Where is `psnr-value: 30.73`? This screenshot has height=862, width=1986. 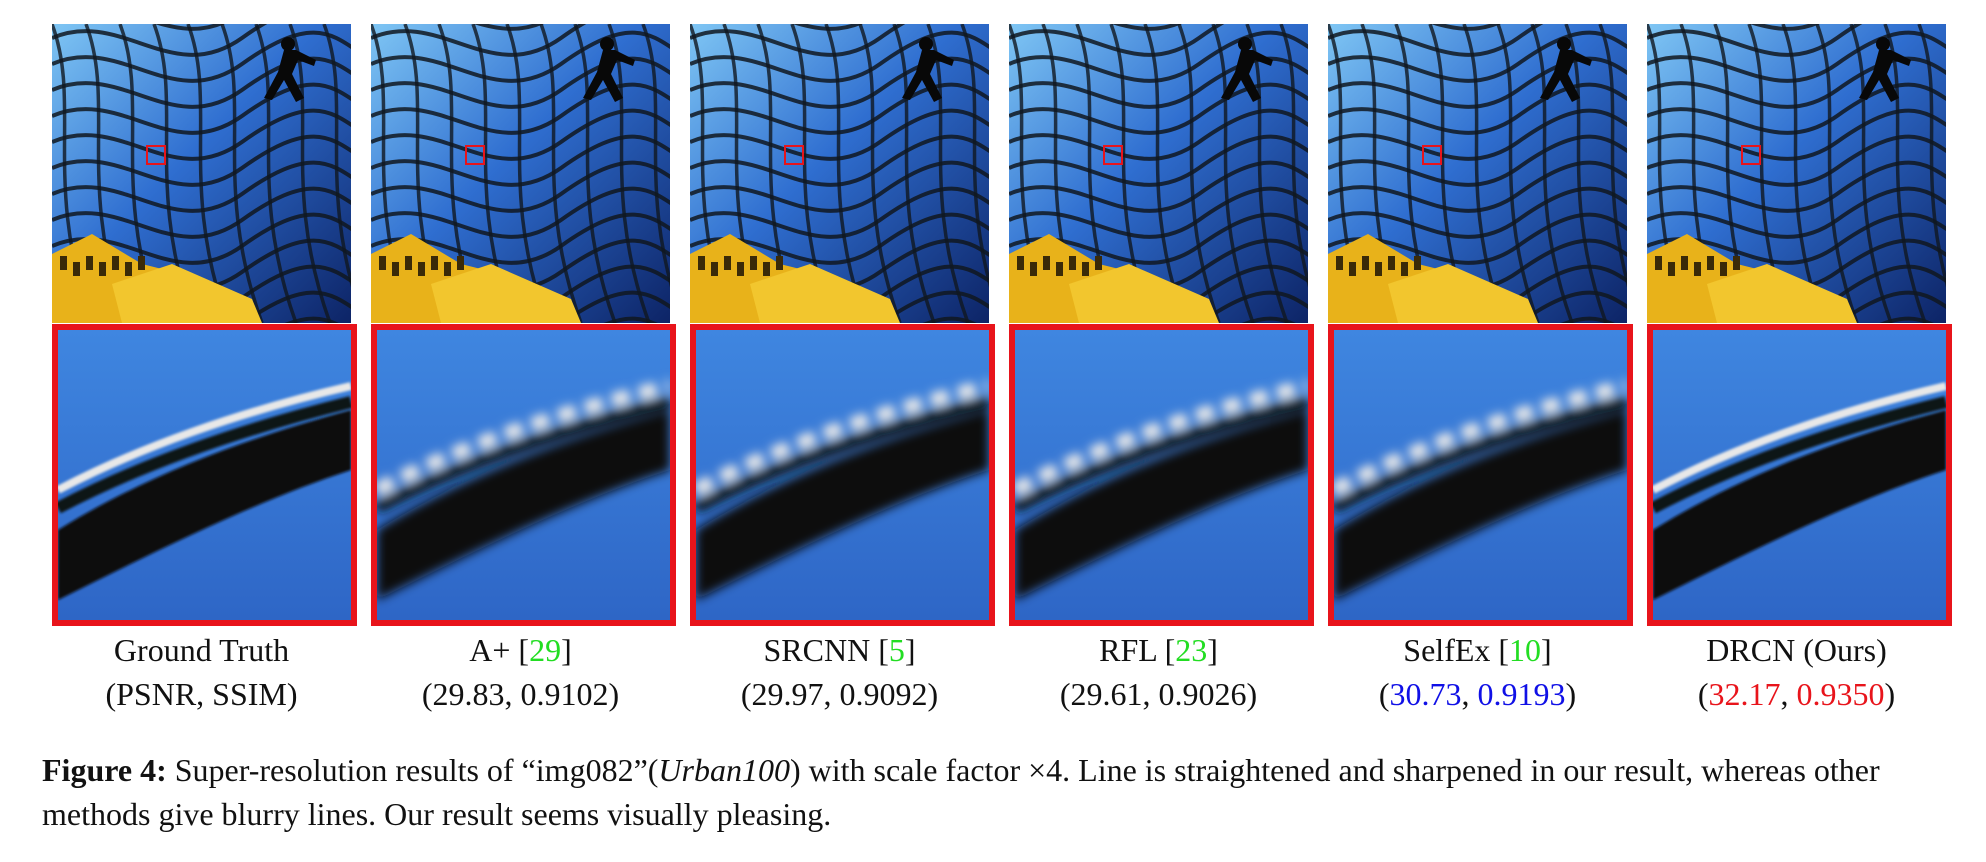
psnr-value: 30.73 is located at coordinates (1425, 694).